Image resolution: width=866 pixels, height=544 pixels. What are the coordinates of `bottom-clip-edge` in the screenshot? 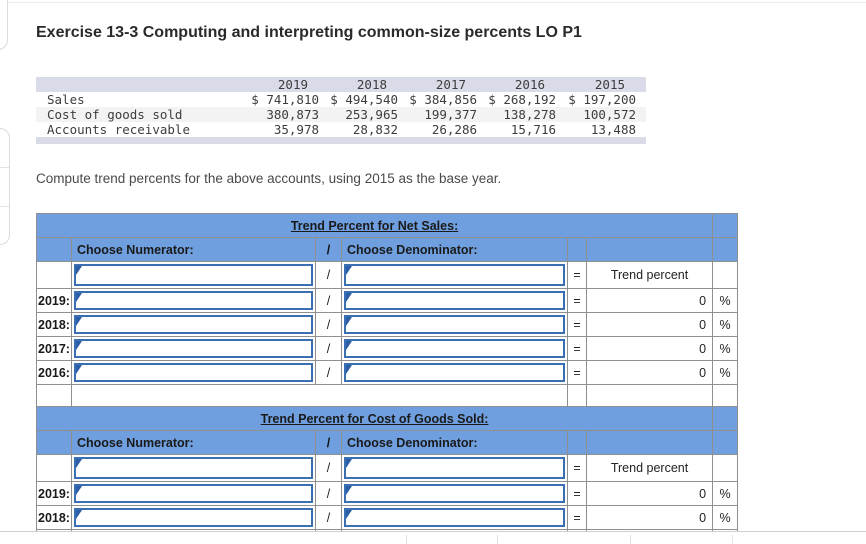 It's located at (433, 537).